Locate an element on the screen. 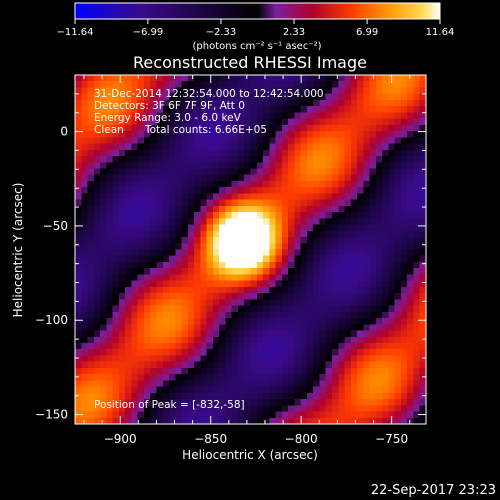 Image resolution: width=500 pixels, height=500 pixels. colorbar-tick-label: −6.99 is located at coordinates (148, 32).